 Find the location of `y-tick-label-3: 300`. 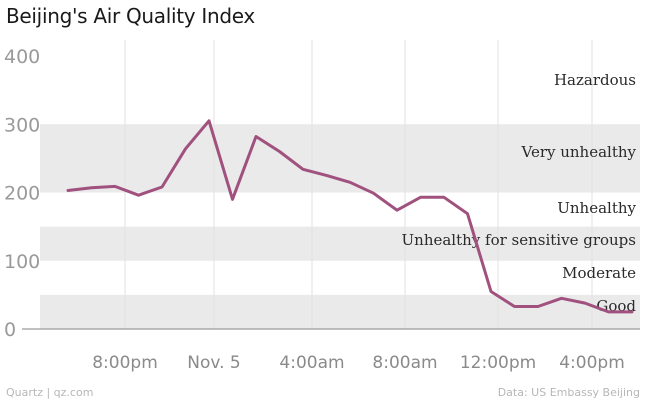

y-tick-label-3: 300 is located at coordinates (22, 125).